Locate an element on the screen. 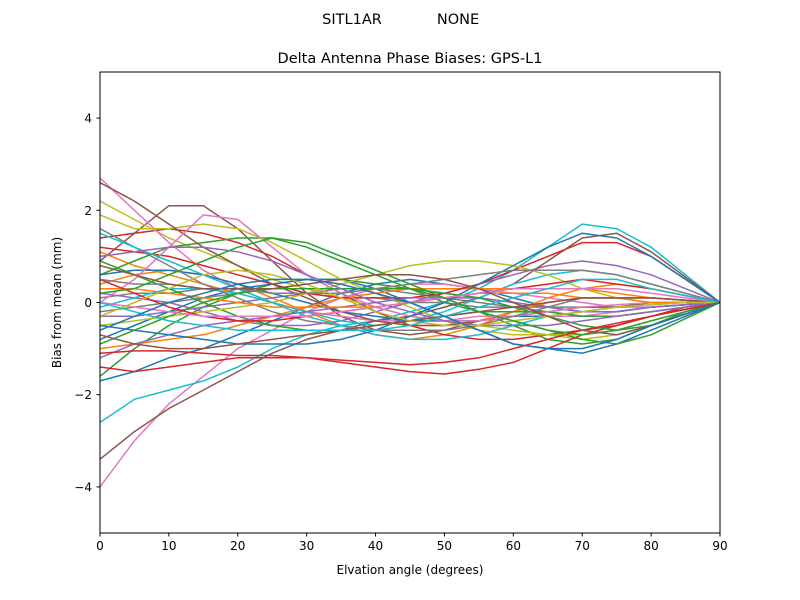  y-tick-label: 4 is located at coordinates (88, 119).